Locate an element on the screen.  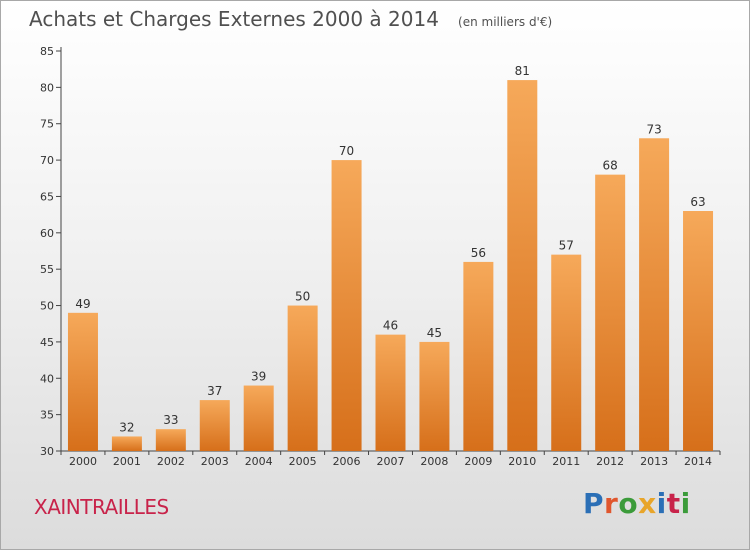
bar-2005 is located at coordinates (302, 378).